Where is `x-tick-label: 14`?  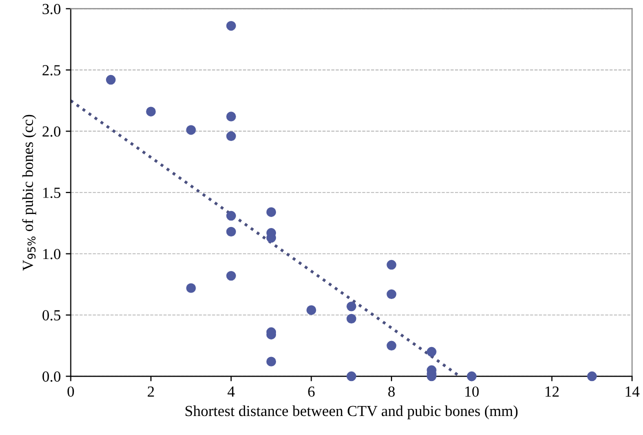
x-tick-label: 14 is located at coordinates (633, 391).